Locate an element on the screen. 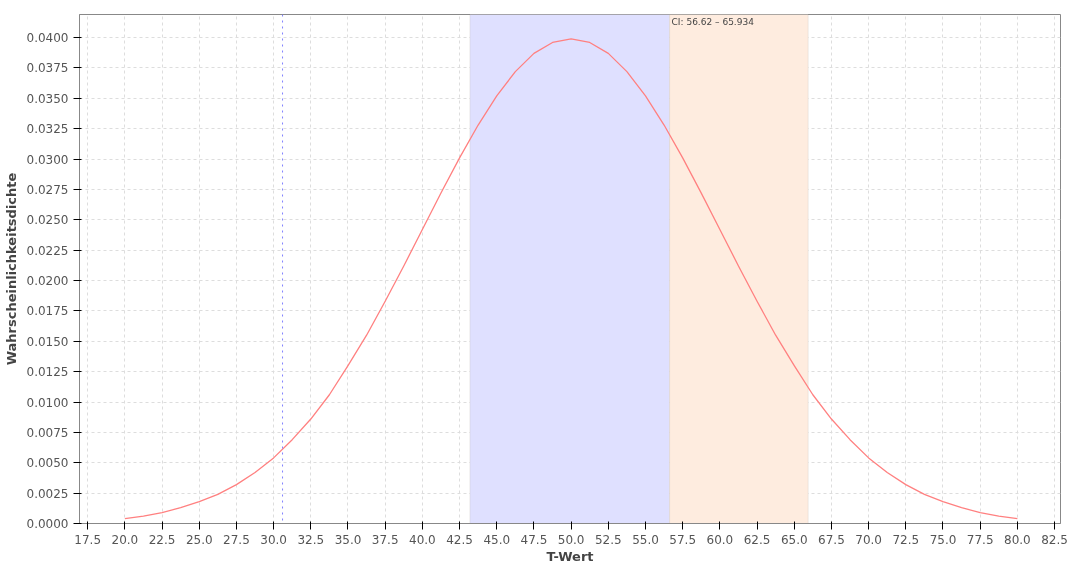 The image size is (1077, 571). x-tick-label: 67.5 is located at coordinates (831, 539).